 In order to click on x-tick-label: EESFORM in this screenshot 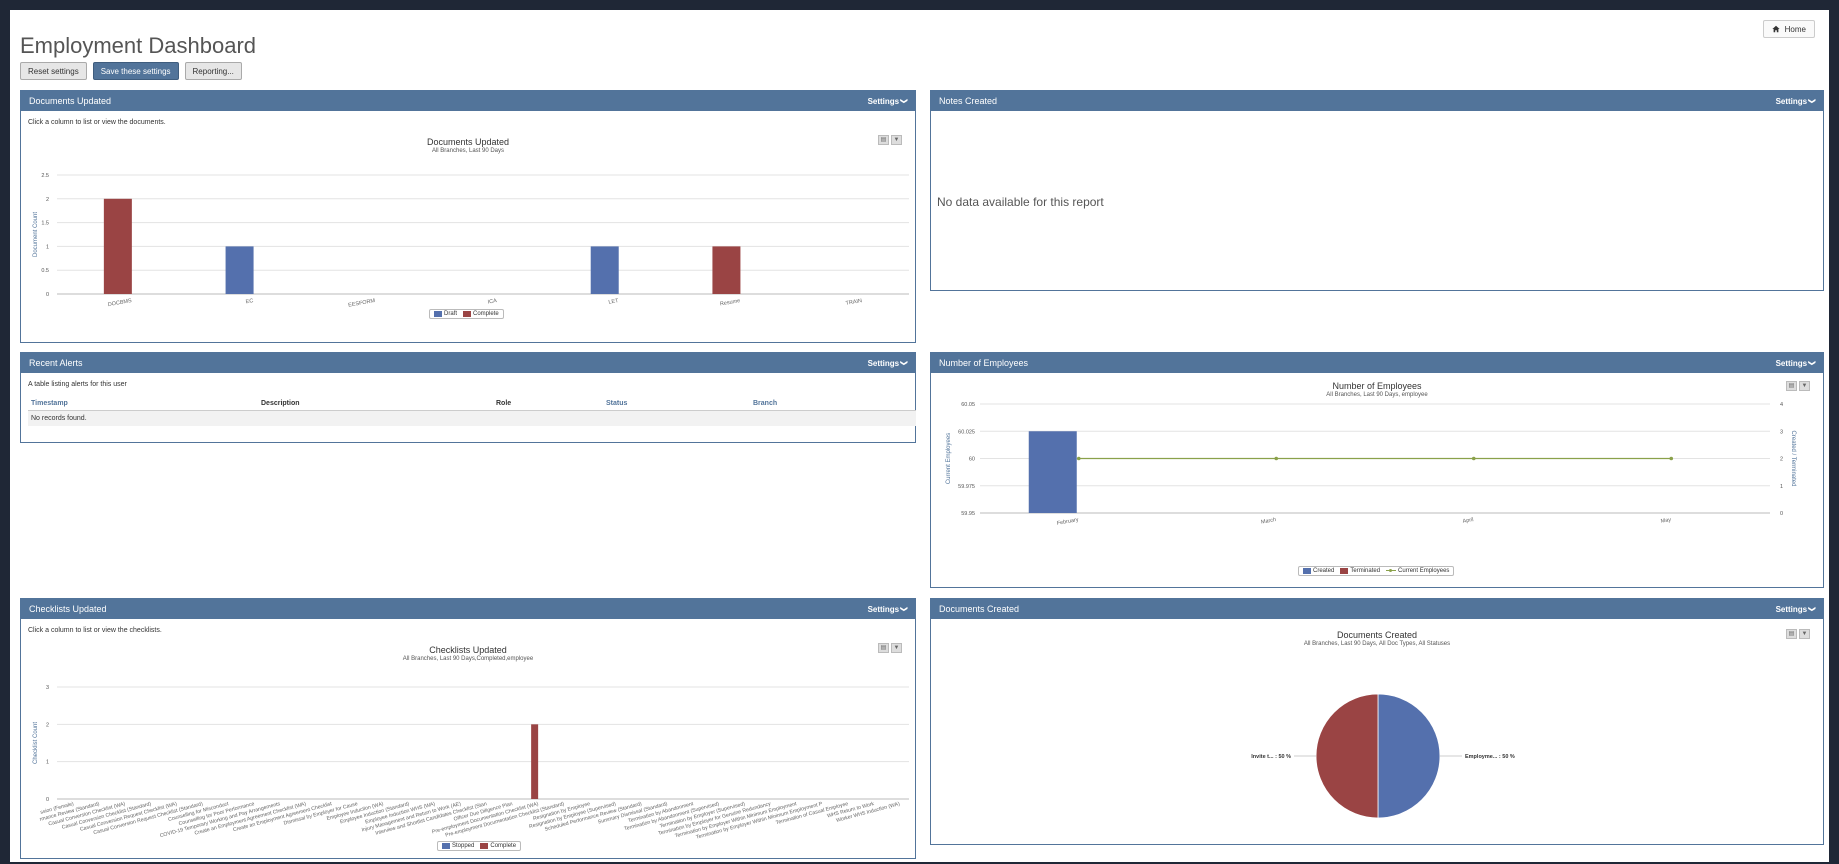, I will do `click(362, 303)`.